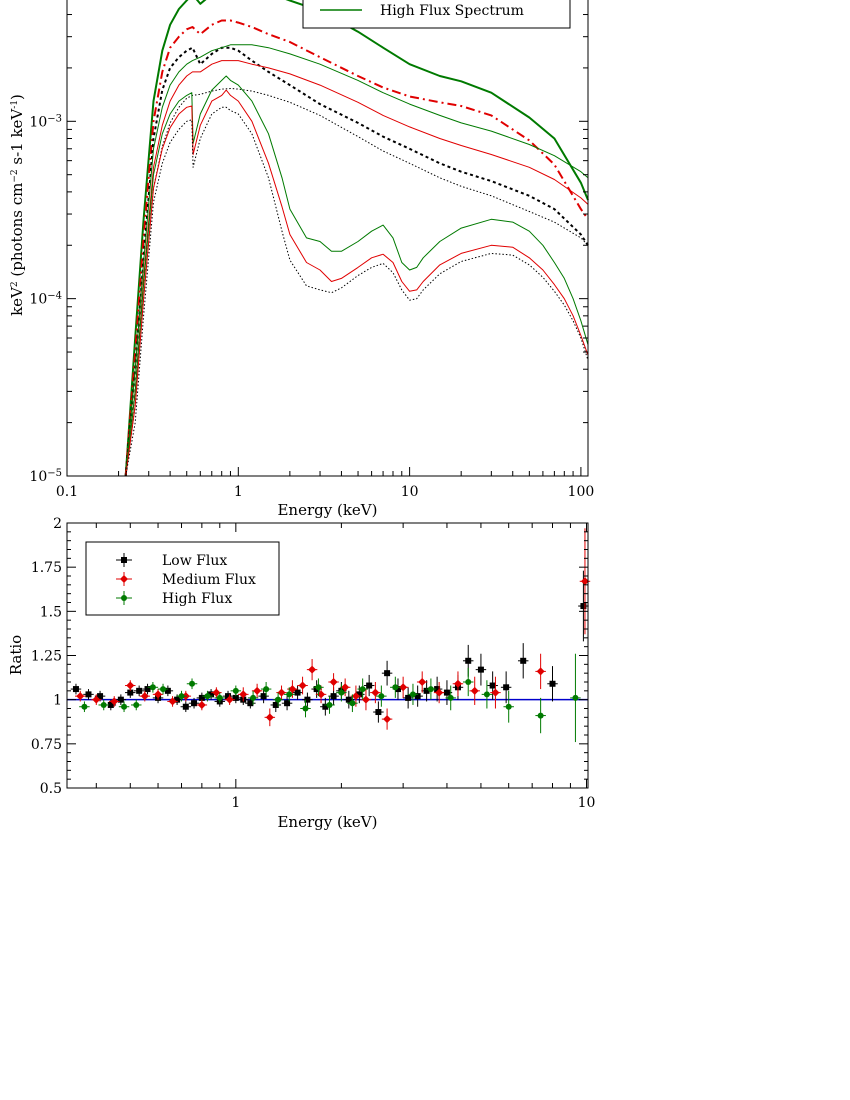 This screenshot has height=1100, width=850. Describe the element at coordinates (194, 561) in the screenshot. I see `ratio-legend-label-low: Low Flux` at that location.